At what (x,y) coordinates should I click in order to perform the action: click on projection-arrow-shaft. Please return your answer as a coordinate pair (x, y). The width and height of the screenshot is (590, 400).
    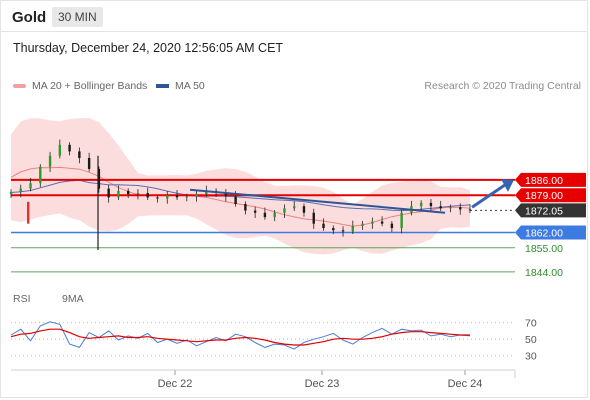
    Looking at the image, I should click on (489, 196).